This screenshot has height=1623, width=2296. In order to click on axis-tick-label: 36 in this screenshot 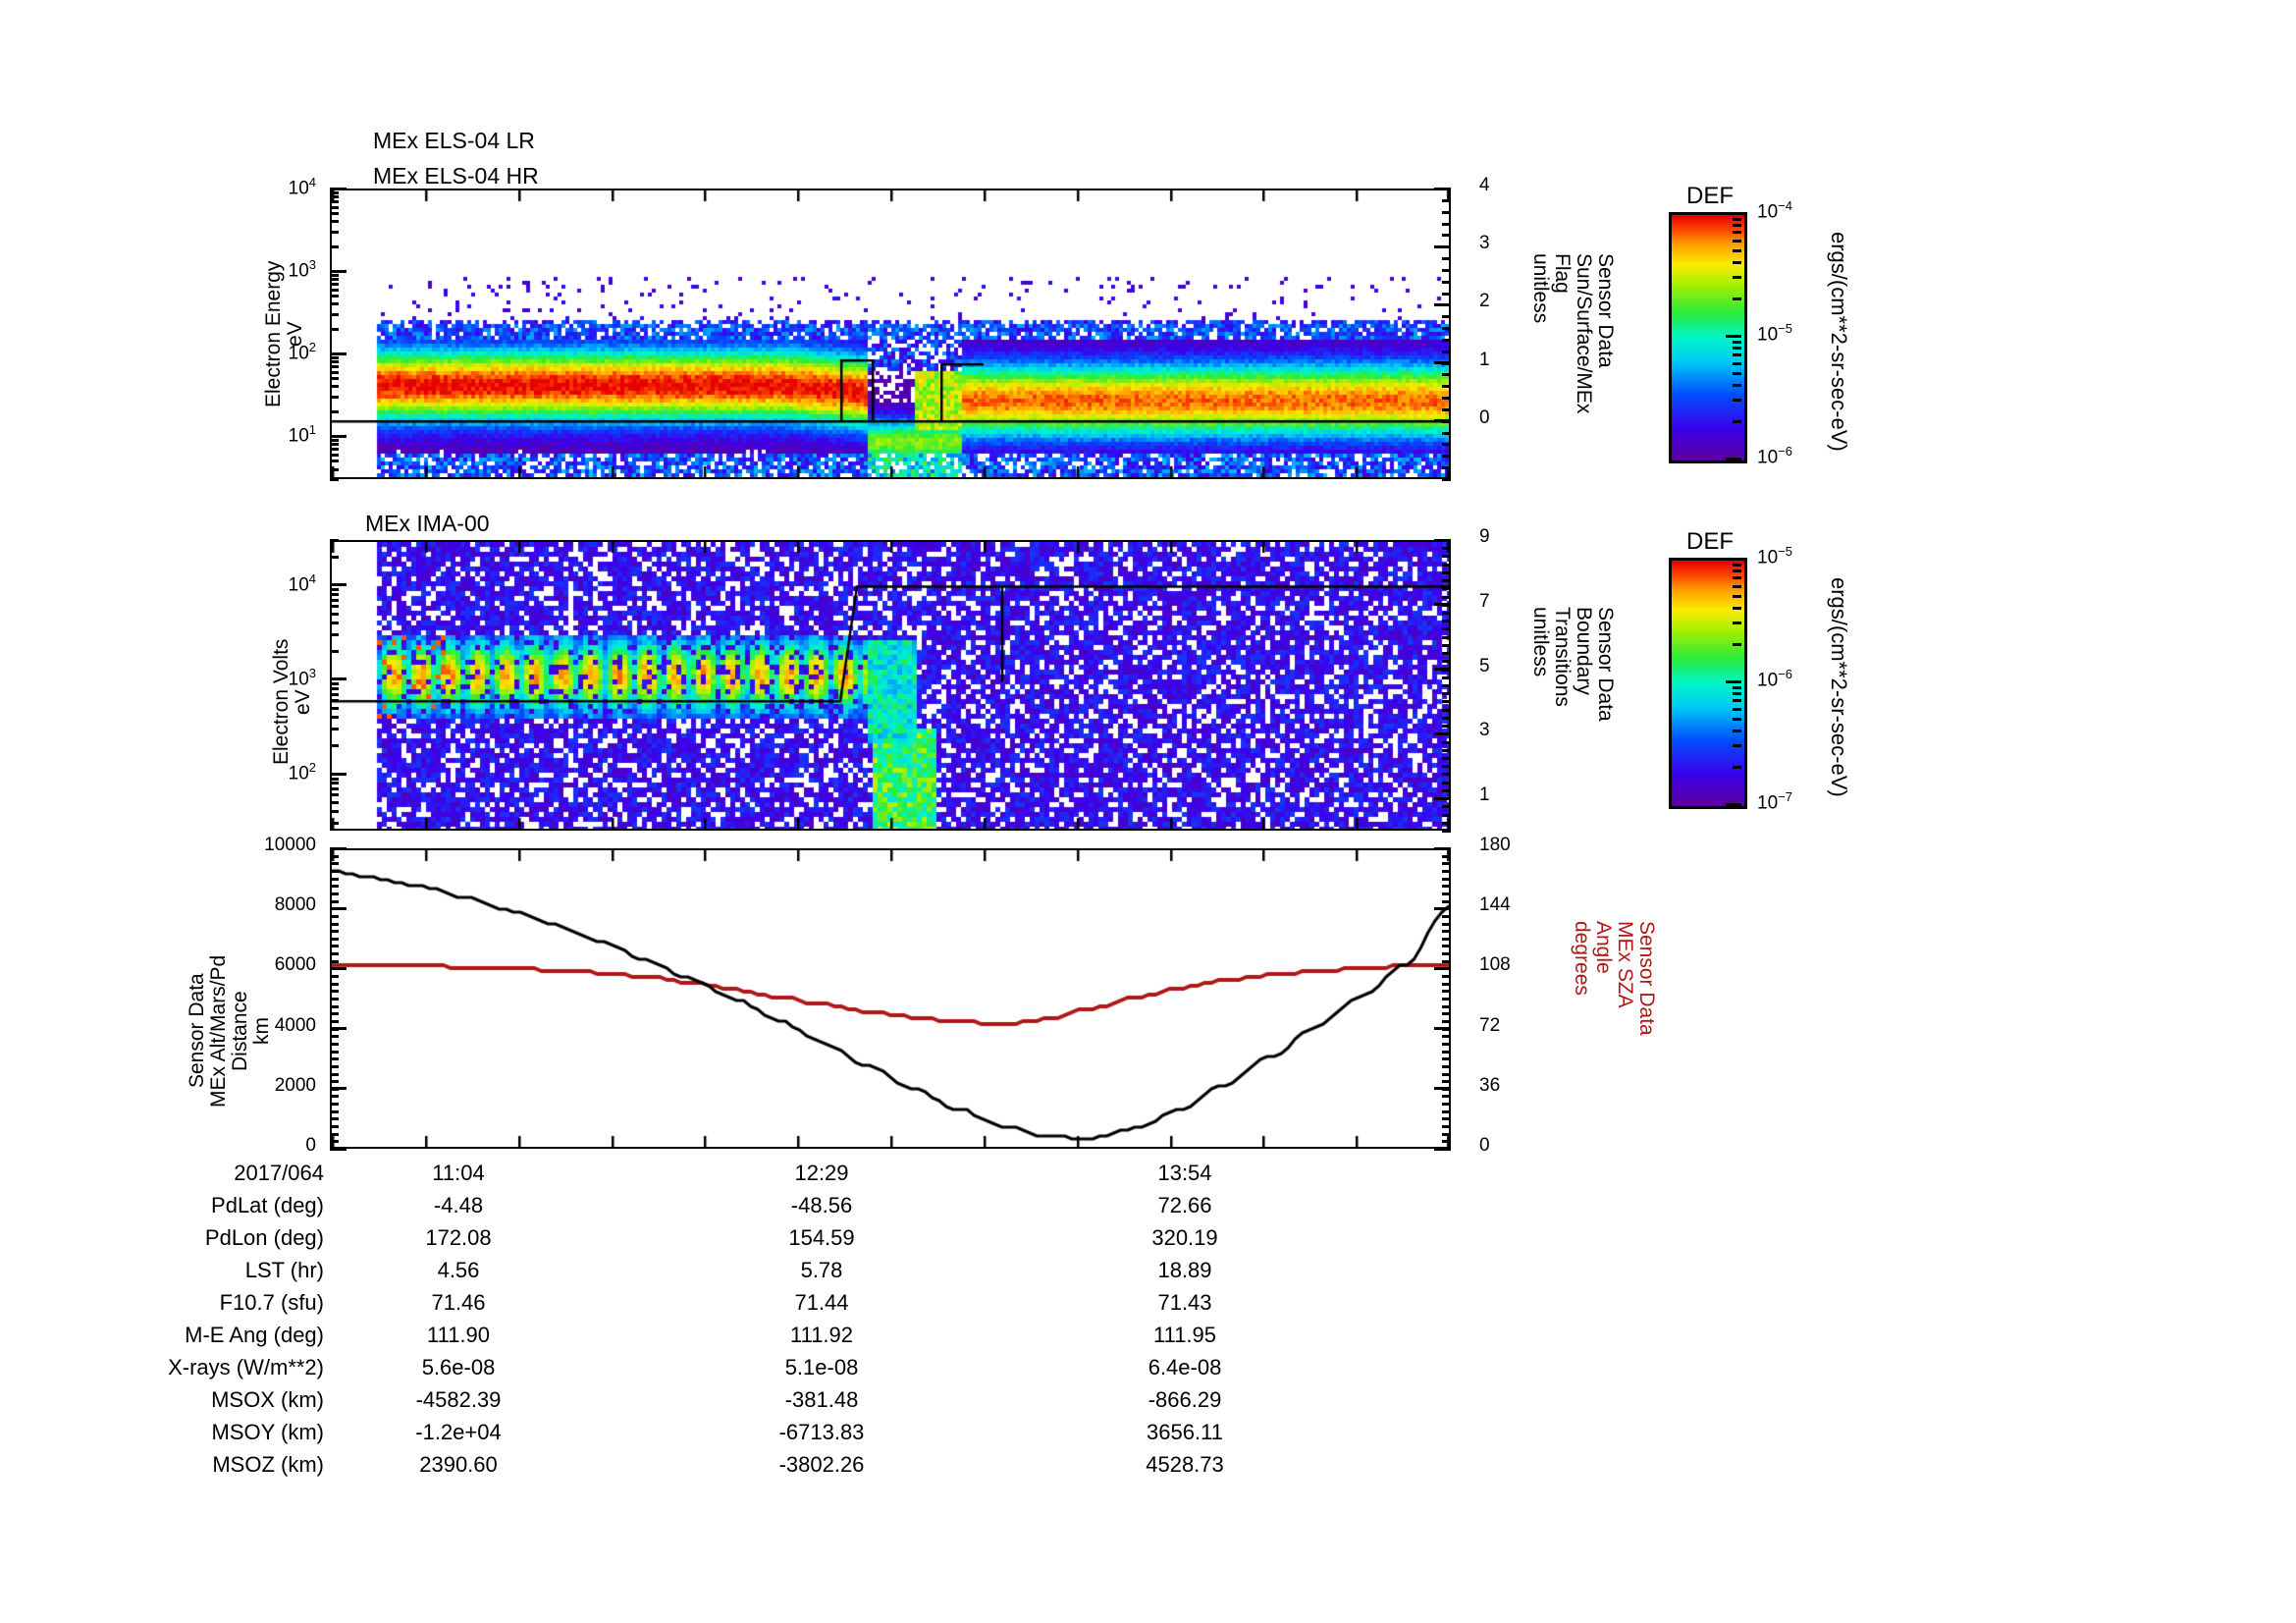, I will do `click(1490, 1085)`.